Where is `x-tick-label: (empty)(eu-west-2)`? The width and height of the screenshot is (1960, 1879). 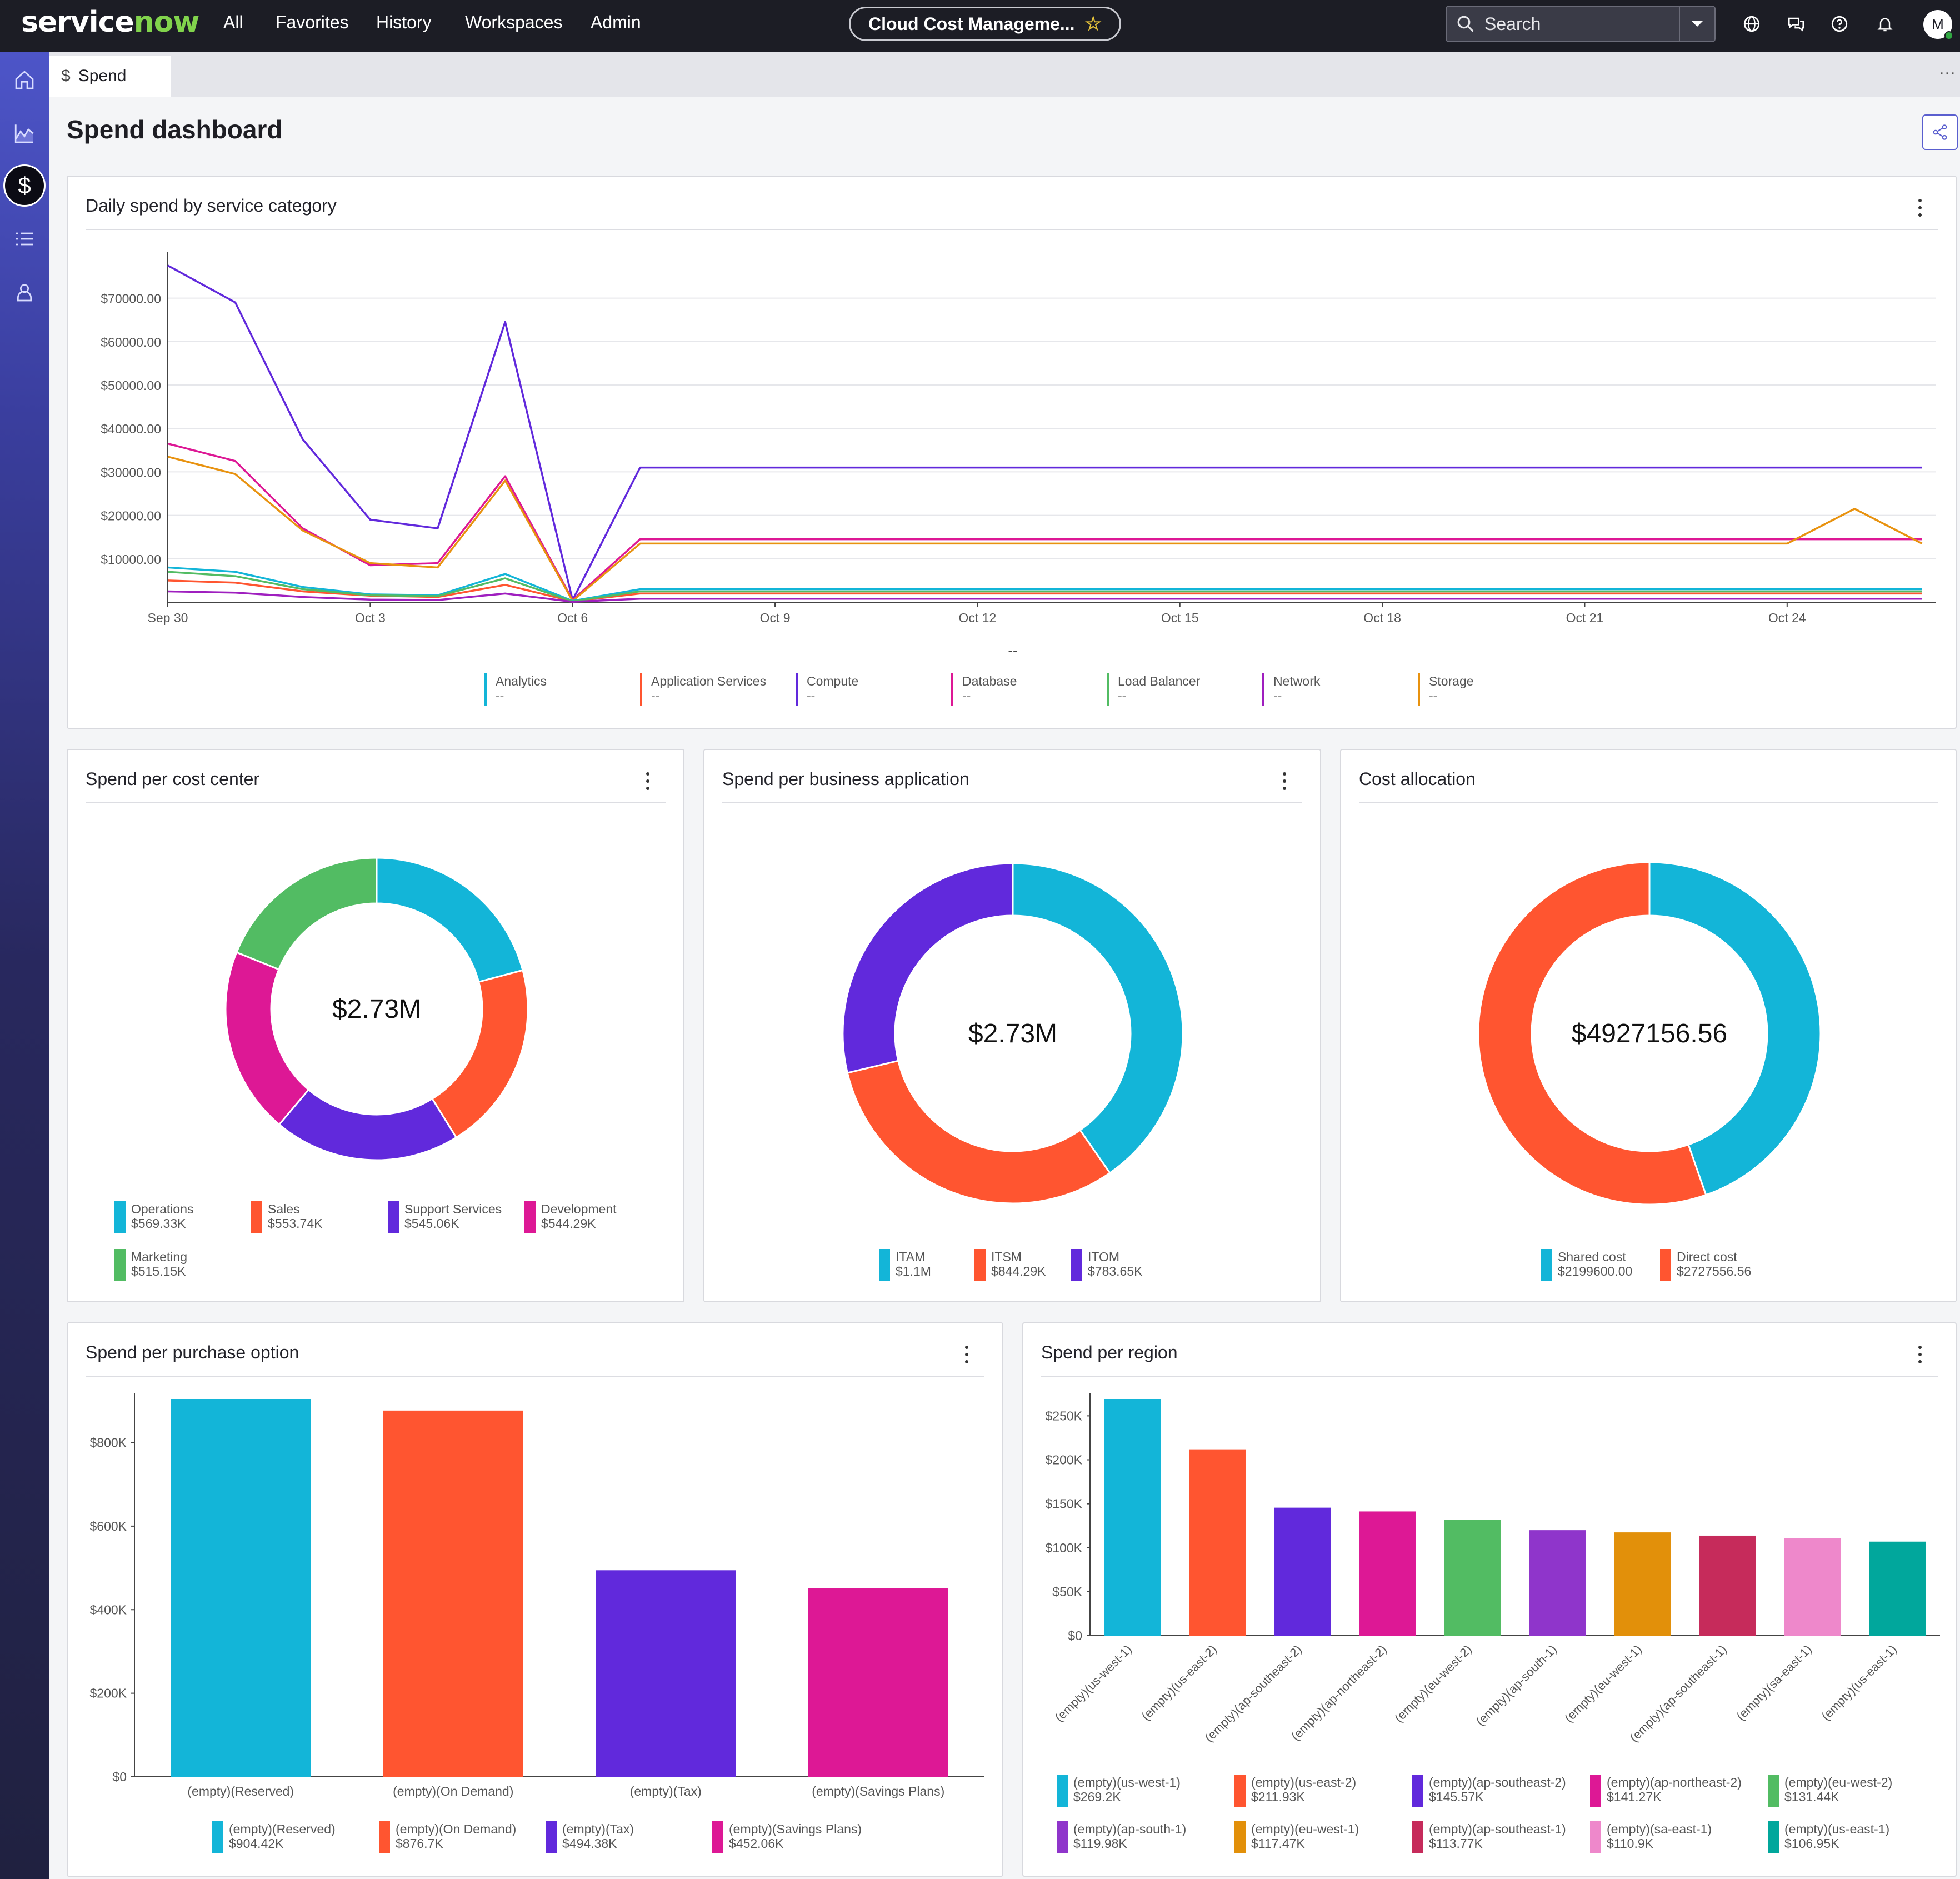
x-tick-label: (empty)(eu-west-2) is located at coordinates (1433, 1683).